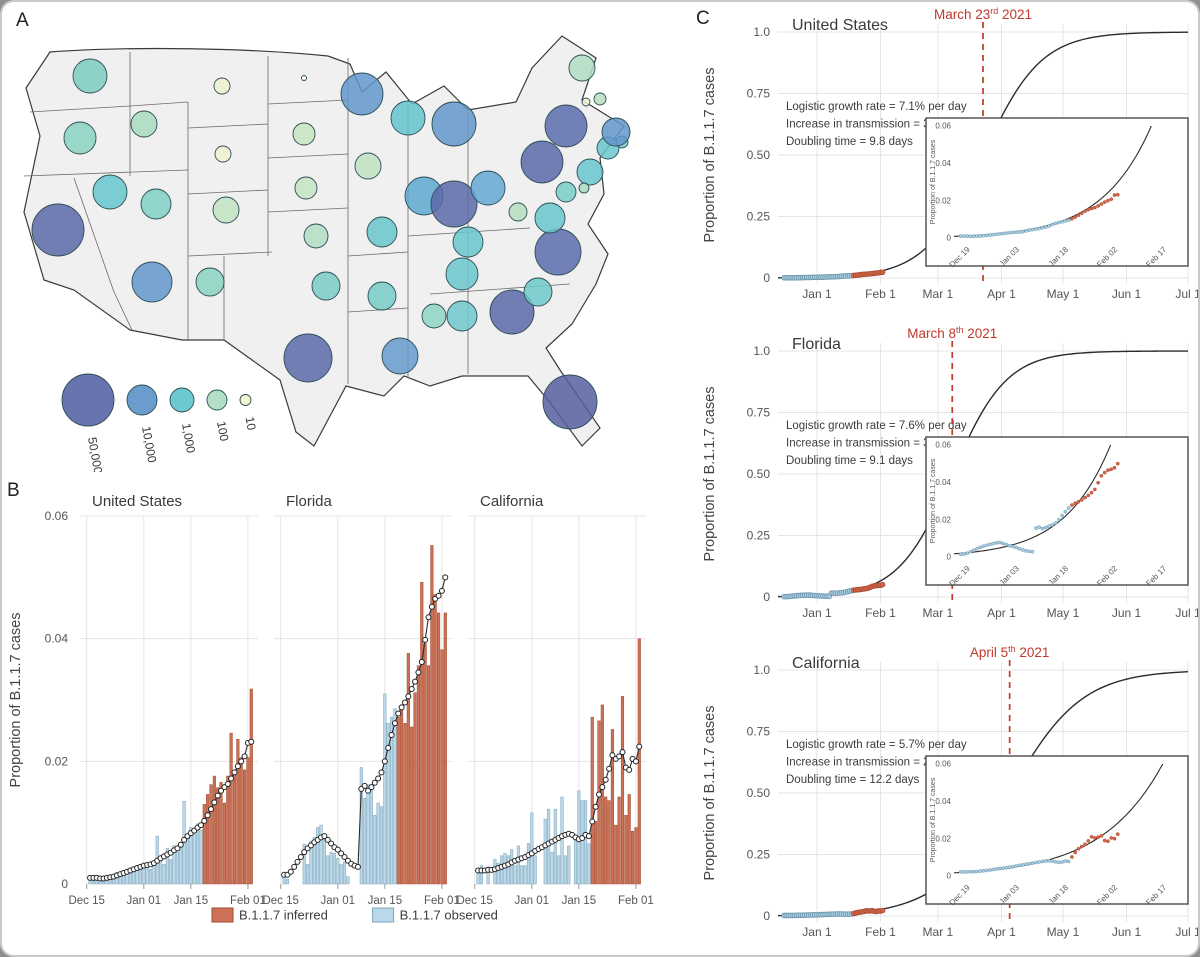 The image size is (1200, 957). I want to click on y-tick-label: 0, so click(766, 278).